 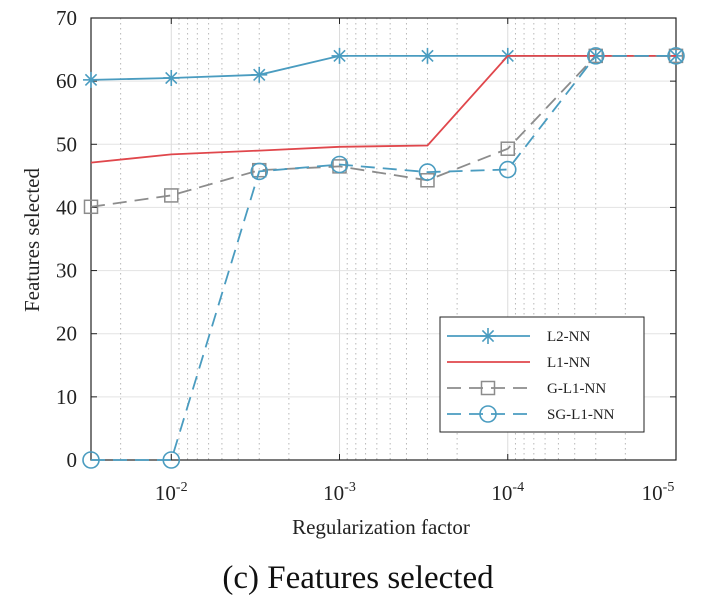 What do you see at coordinates (171, 492) in the screenshot?
I see `x-tick-label: 10⁻²` at bounding box center [171, 492].